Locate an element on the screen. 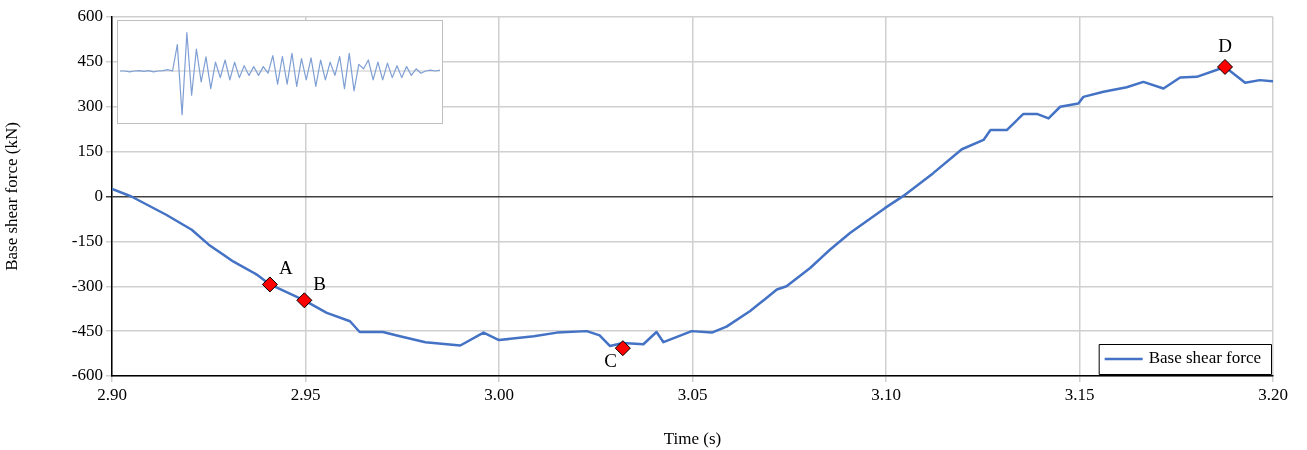  y-axis-title: Base shear force (kN) is located at coordinates (11, 196).